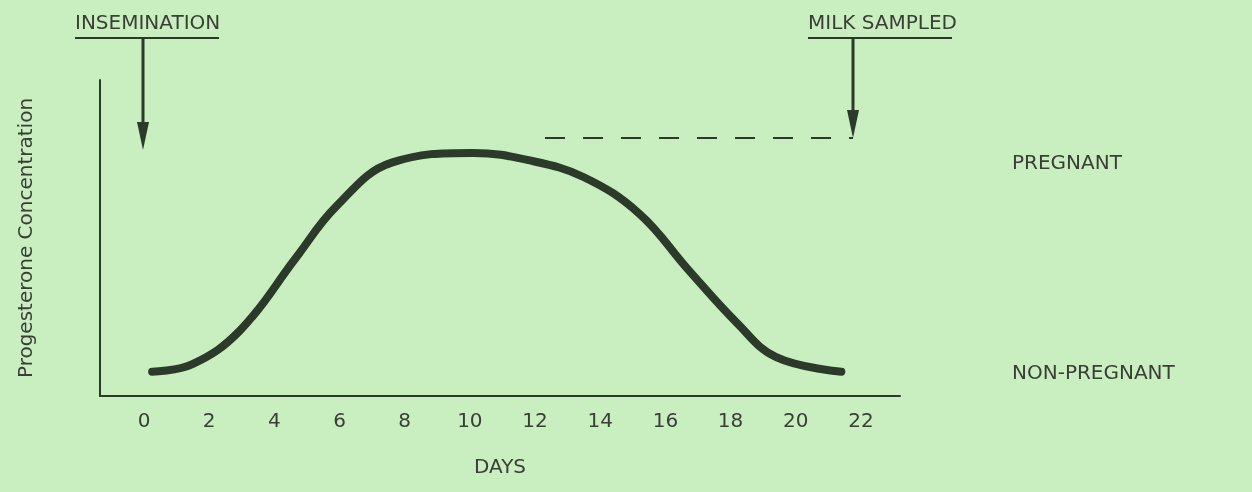 Image resolution: width=1252 pixels, height=492 pixels. I want to click on x-tick-label: 14, so click(600, 420).